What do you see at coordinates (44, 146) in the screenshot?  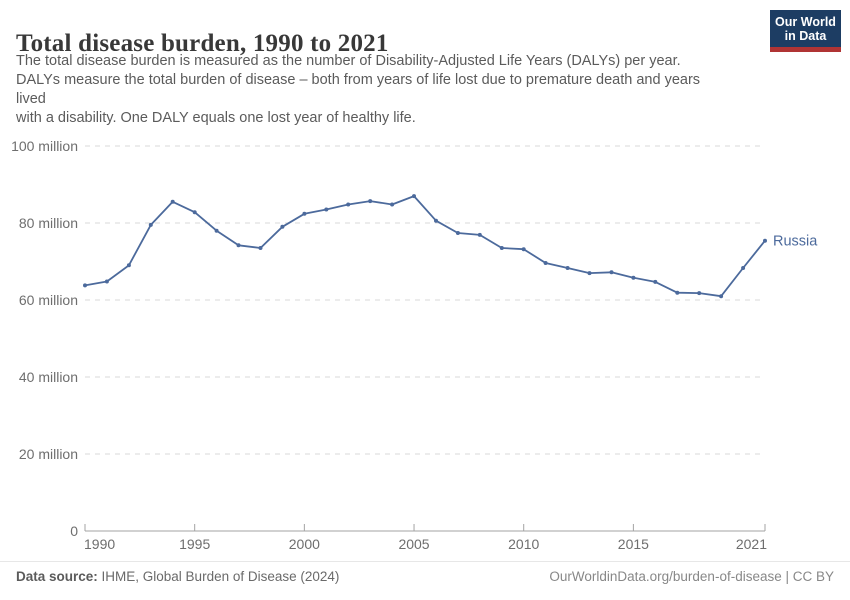 I see `y-axis-label-100: 100 million` at bounding box center [44, 146].